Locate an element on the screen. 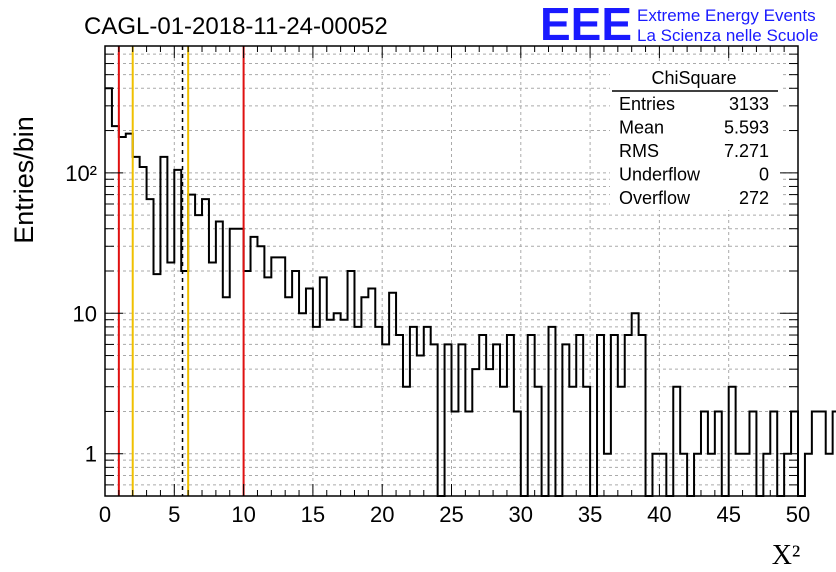 The image size is (836, 572). stats-row-value: 5.593 is located at coordinates (746, 128).